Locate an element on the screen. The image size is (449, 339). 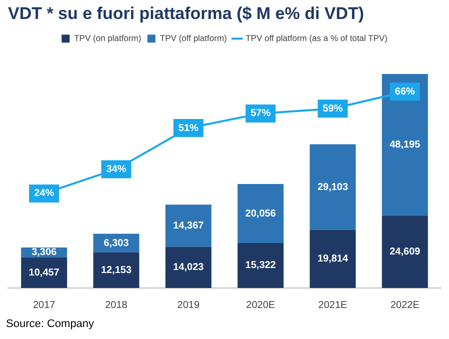
legend-label: TPV (on platform) is located at coordinates (108, 37).